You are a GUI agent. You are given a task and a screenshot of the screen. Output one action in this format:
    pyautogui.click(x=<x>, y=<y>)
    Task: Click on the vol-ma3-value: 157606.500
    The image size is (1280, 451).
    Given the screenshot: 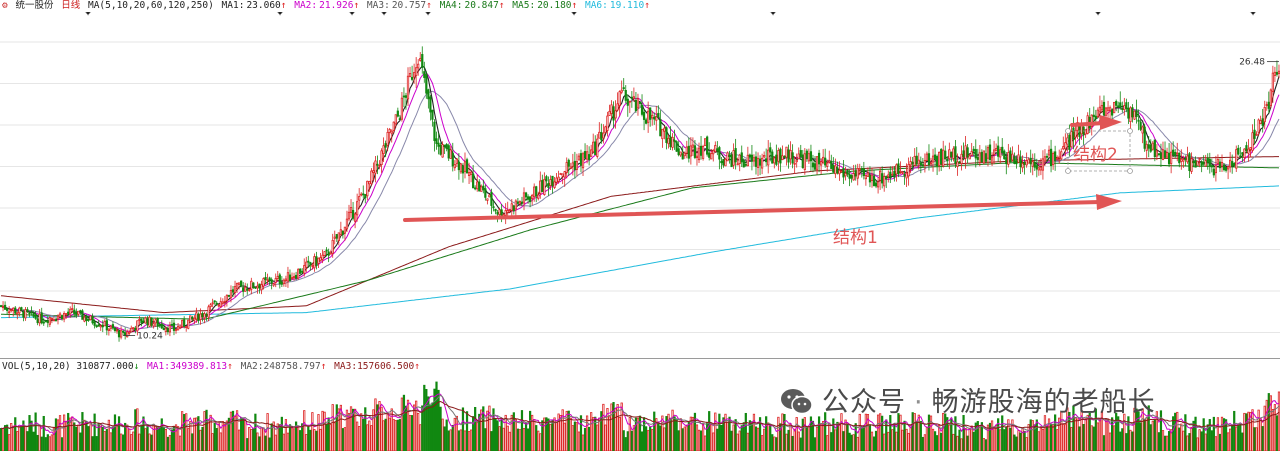 What is the action you would take?
    pyautogui.click(x=386, y=366)
    